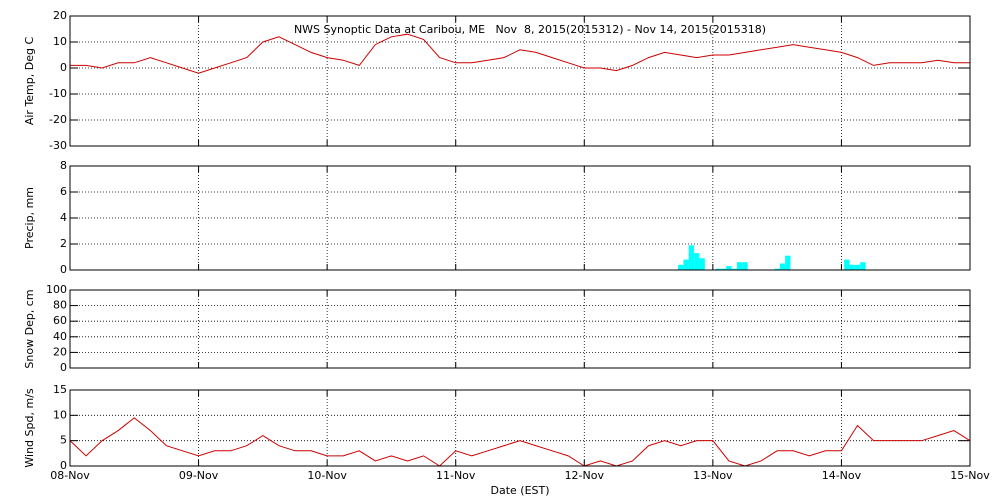 This screenshot has height=500, width=1000. What do you see at coordinates (63, 191) in the screenshot?
I see `y-tick-label: 6` at bounding box center [63, 191].